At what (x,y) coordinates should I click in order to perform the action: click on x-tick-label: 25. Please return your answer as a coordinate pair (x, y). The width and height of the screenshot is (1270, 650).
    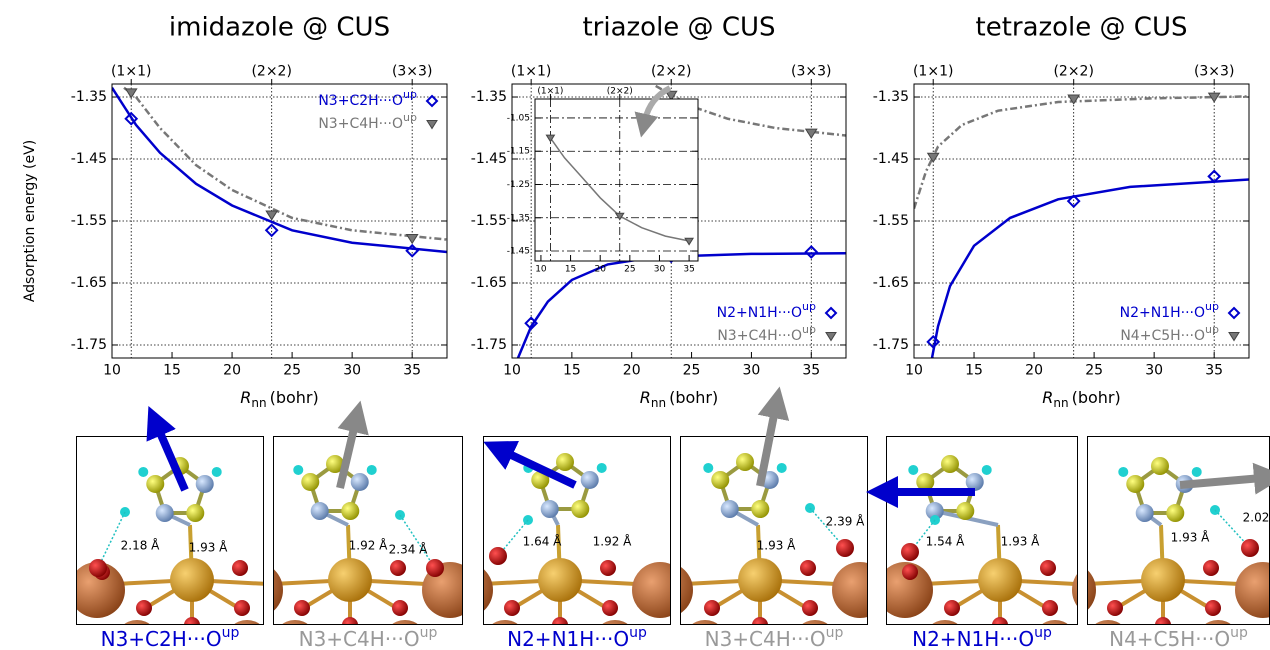
    Looking at the image, I should click on (1094, 371).